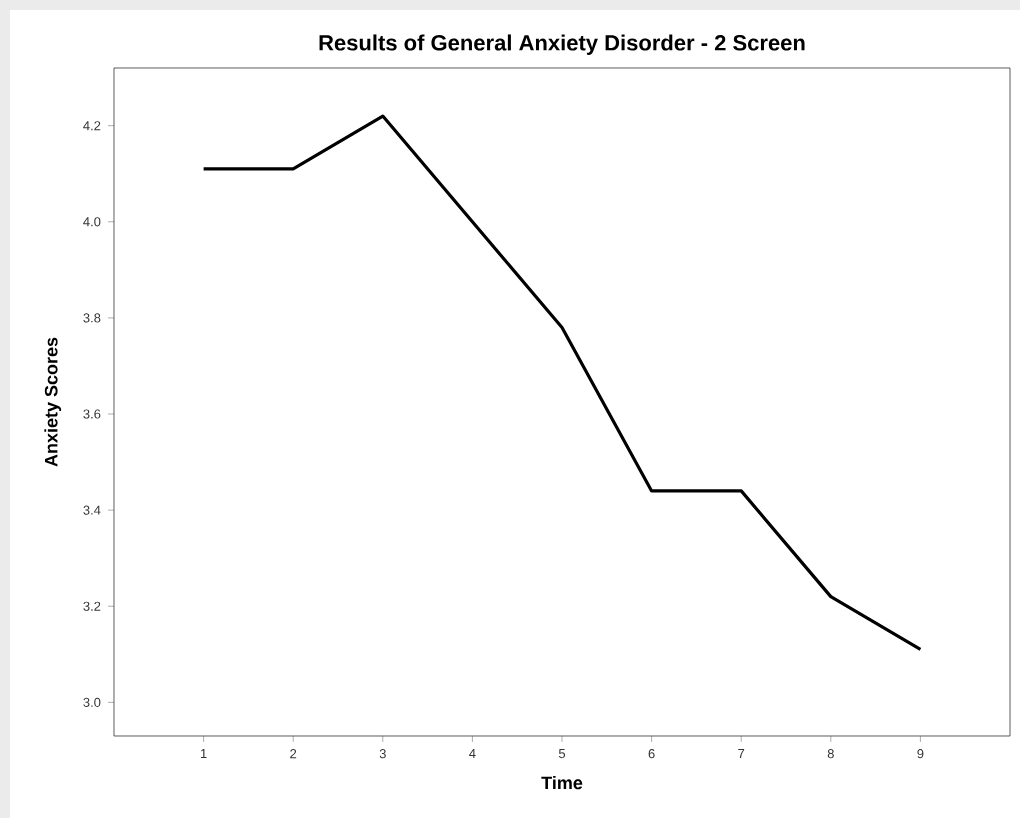 The image size is (1020, 818). Describe the element at coordinates (562, 783) in the screenshot. I see `x-axis-title: Time` at that location.